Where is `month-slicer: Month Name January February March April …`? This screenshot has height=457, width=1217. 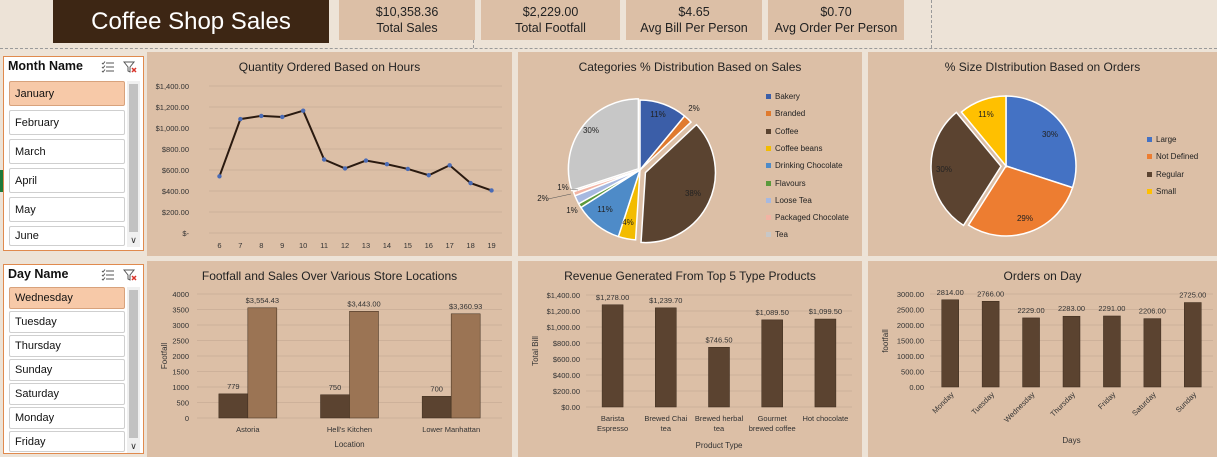 month-slicer: Month Name January February March April … is located at coordinates (73, 153).